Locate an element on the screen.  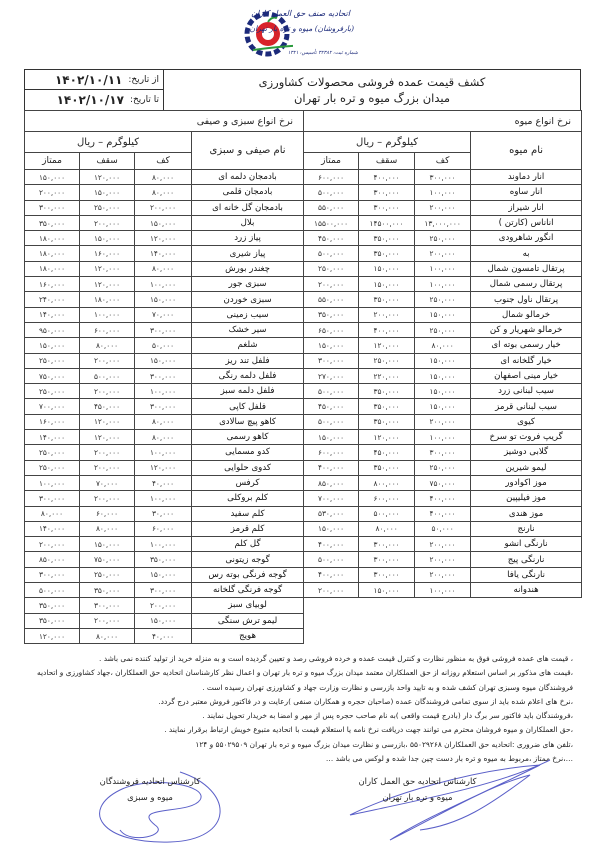
vegetable-low-price: ۴۰,۰۰۰ is located at coordinates (163, 636).